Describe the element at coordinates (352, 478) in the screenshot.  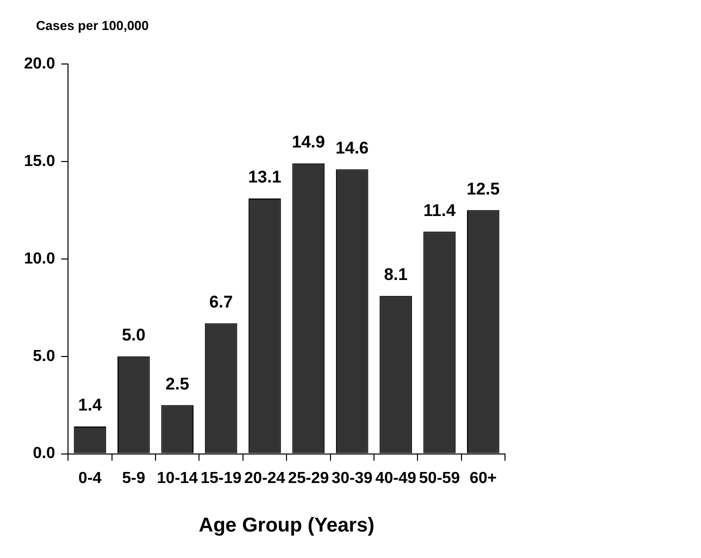
I see `x-tick-label: 30-39` at that location.